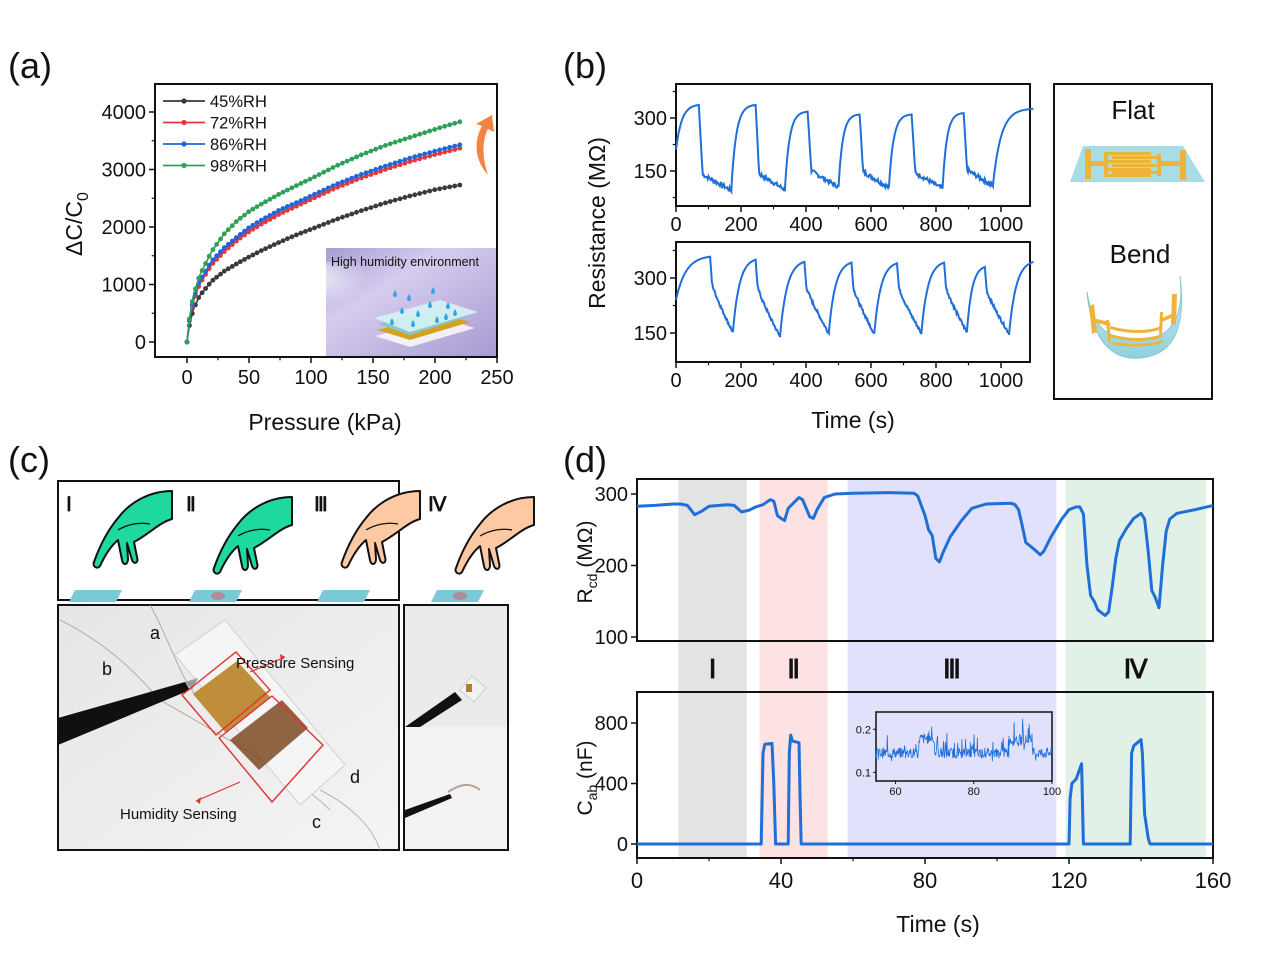 Image resolution: width=1268 pixels, height=969 pixels. Describe the element at coordinates (155, 633) in the screenshot. I see `wire-label-a: a` at that location.